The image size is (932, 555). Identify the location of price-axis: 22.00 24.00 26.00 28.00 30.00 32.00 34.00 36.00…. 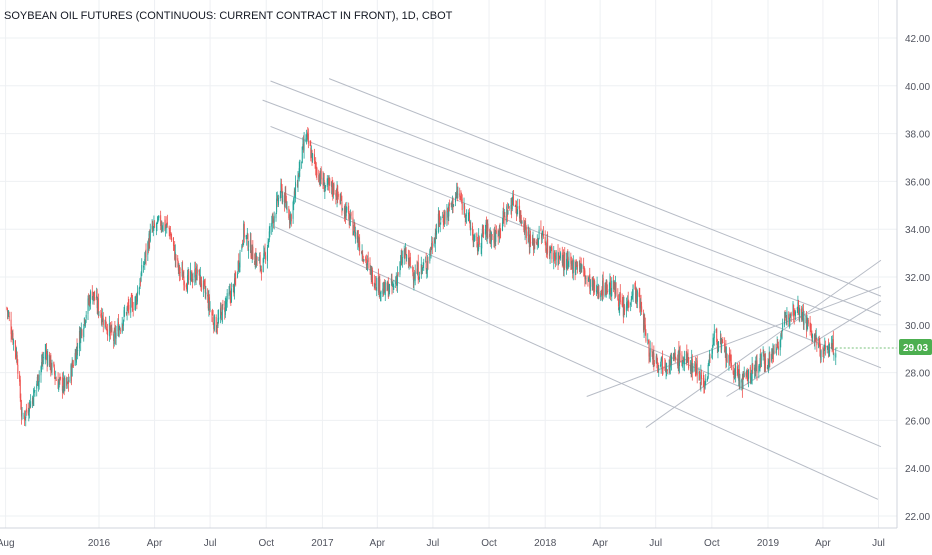
(917, 278).